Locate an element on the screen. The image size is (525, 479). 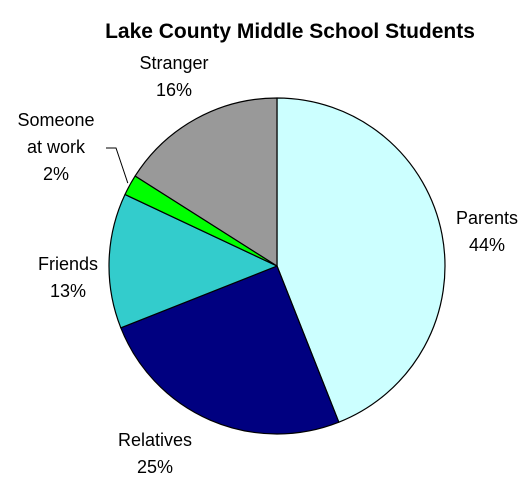
pie-slice-stranger is located at coordinates (206, 182).